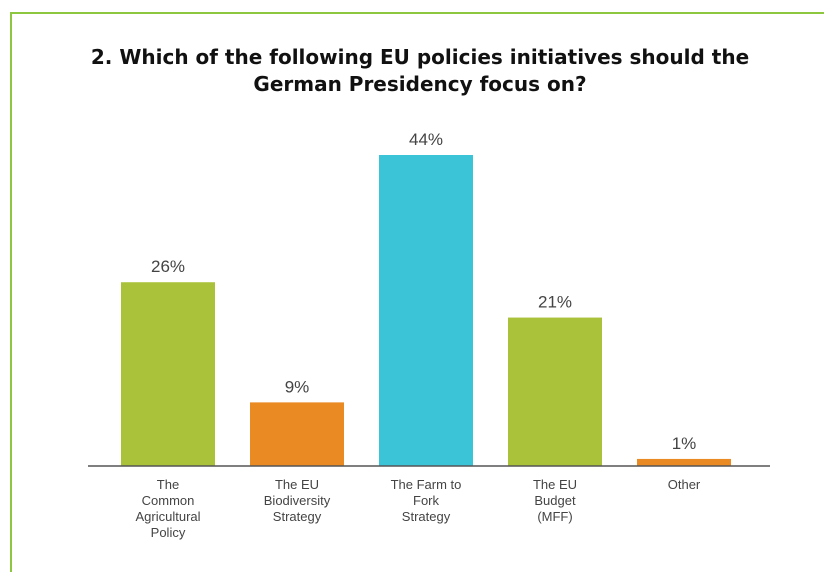 The height and width of the screenshot is (572, 827). What do you see at coordinates (168, 266) in the screenshot?
I see `value-label-1: 26%` at bounding box center [168, 266].